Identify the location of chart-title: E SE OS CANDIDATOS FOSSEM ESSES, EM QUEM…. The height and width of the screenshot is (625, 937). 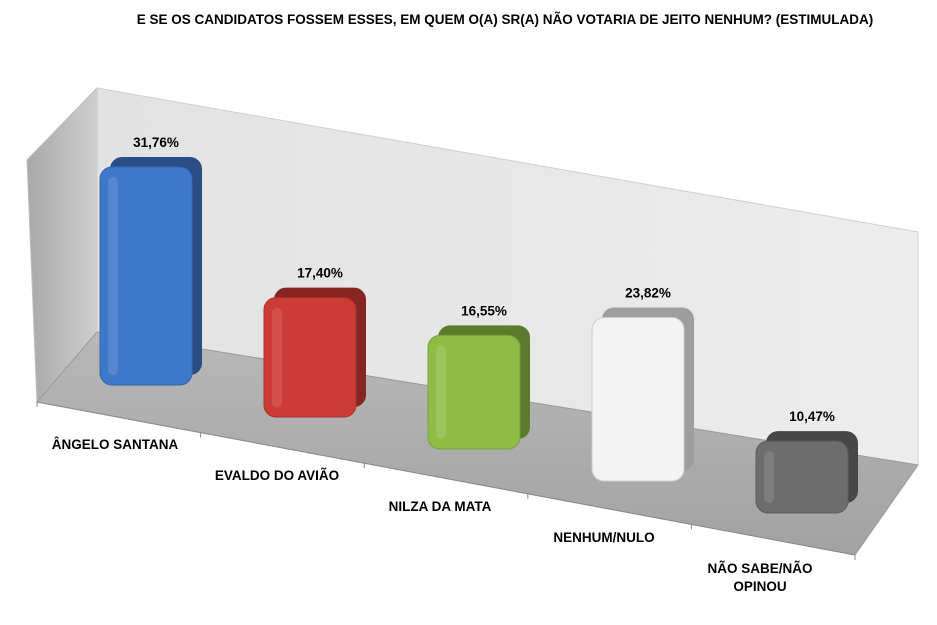
(505, 19).